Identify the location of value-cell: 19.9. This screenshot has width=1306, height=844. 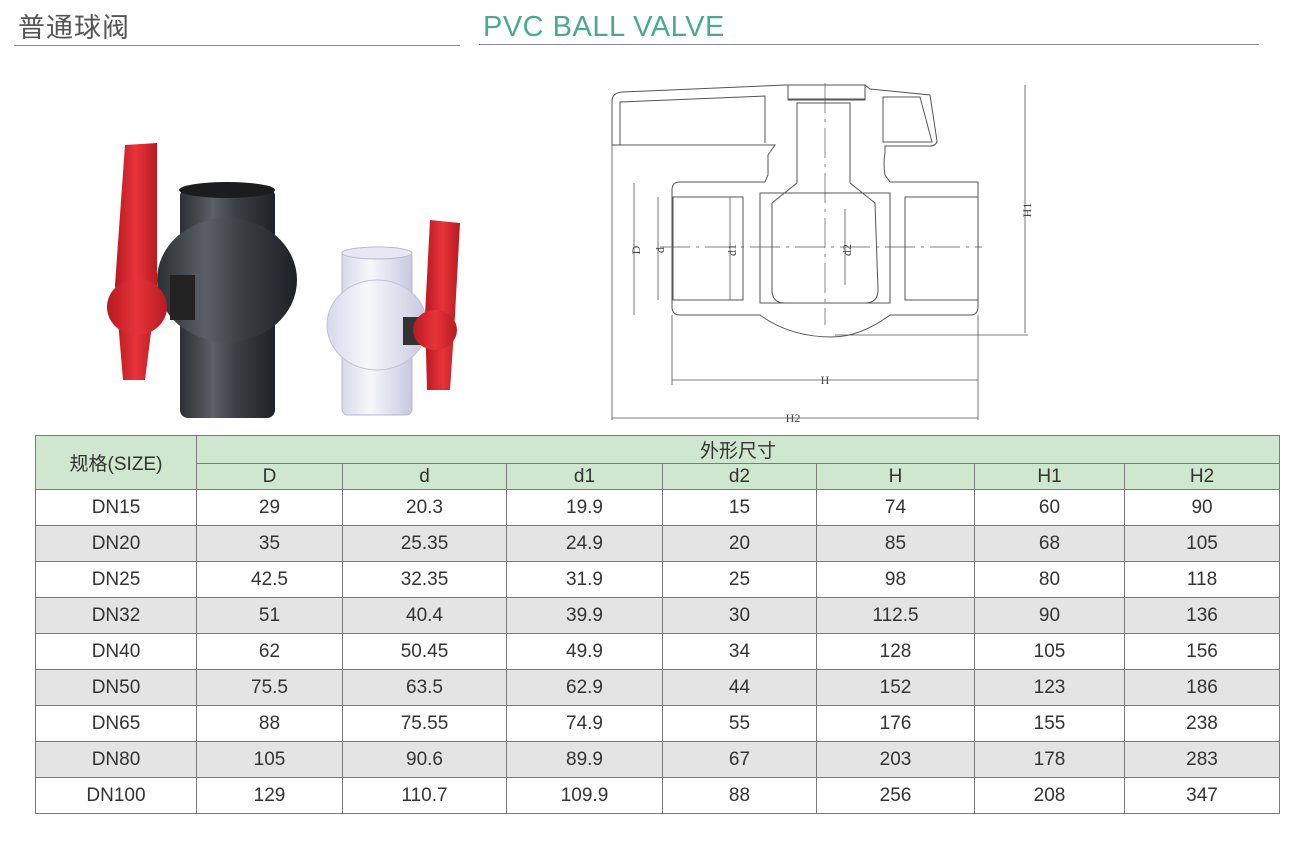
(584, 507).